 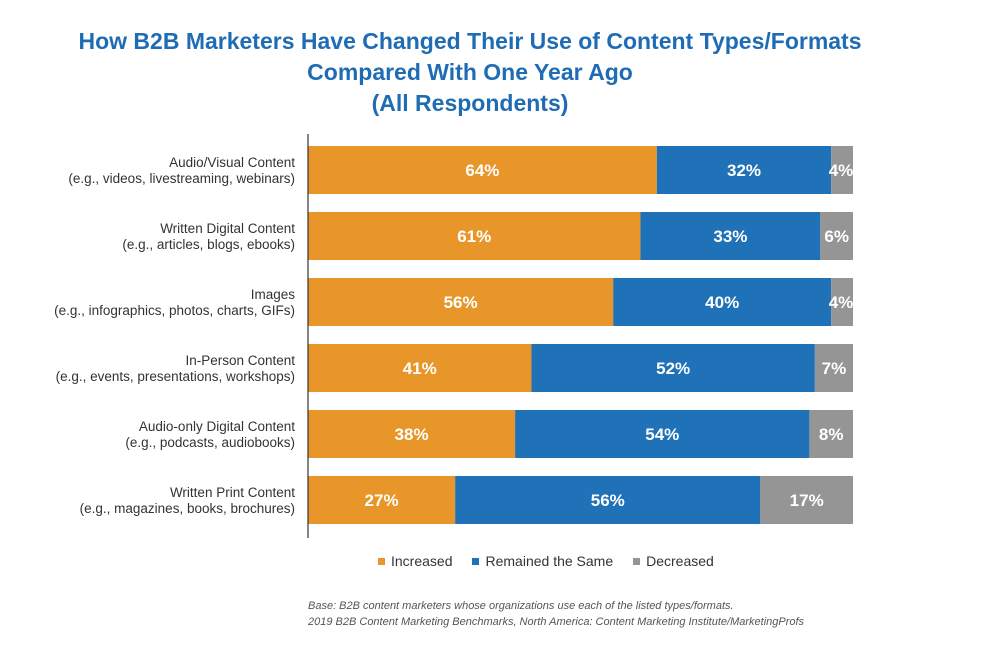 I want to click on data-label-increased-2: 56%, so click(x=461, y=302).